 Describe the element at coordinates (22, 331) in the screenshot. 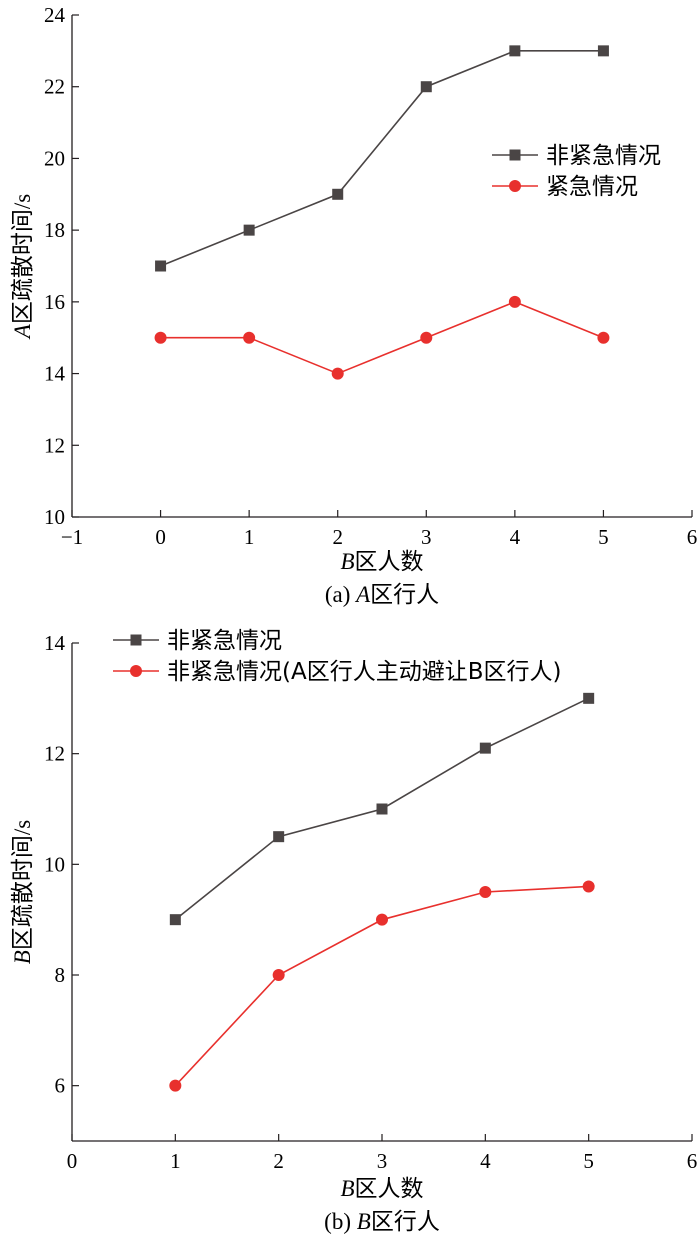

I see `y-axis-label-part: A` at that location.